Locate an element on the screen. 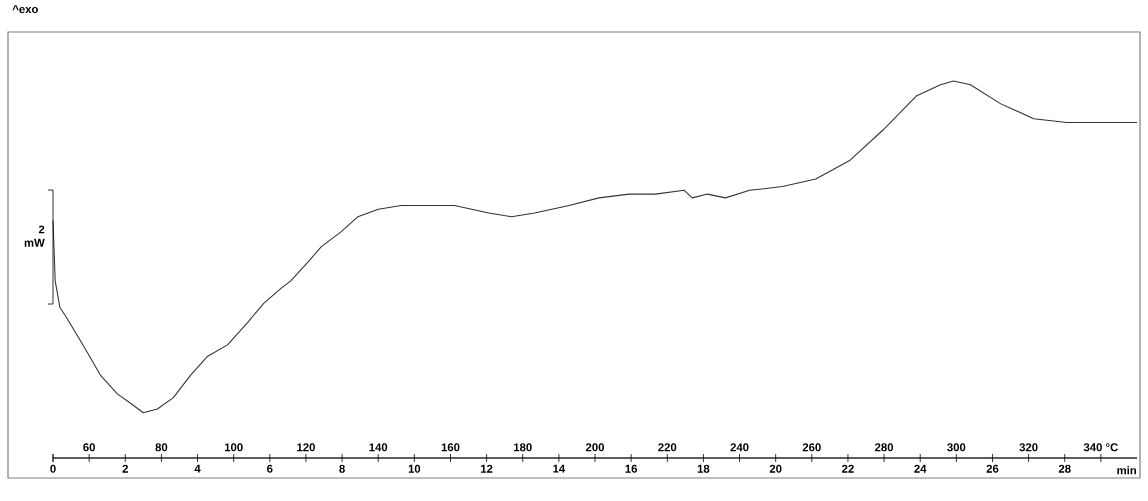  x2-tick-label: 80 is located at coordinates (161, 447).